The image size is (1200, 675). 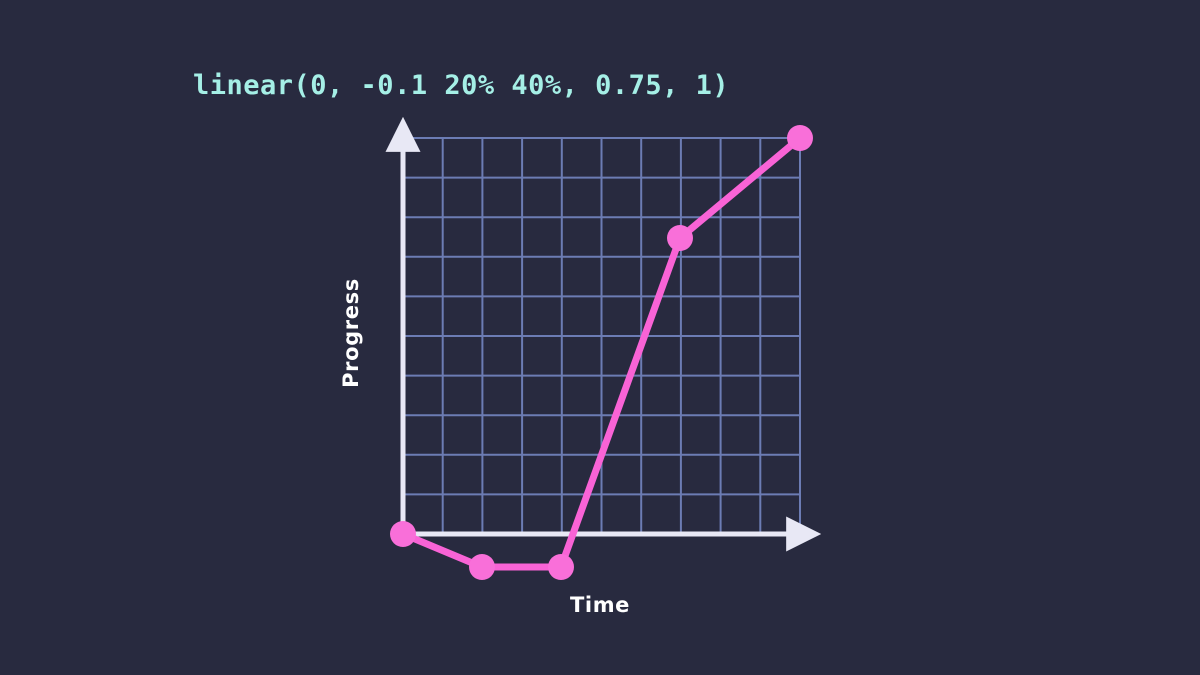 What do you see at coordinates (461, 85) in the screenshot?
I see `chart-title: linear(0, -0.1 20% 40%, 0.75, 1)` at bounding box center [461, 85].